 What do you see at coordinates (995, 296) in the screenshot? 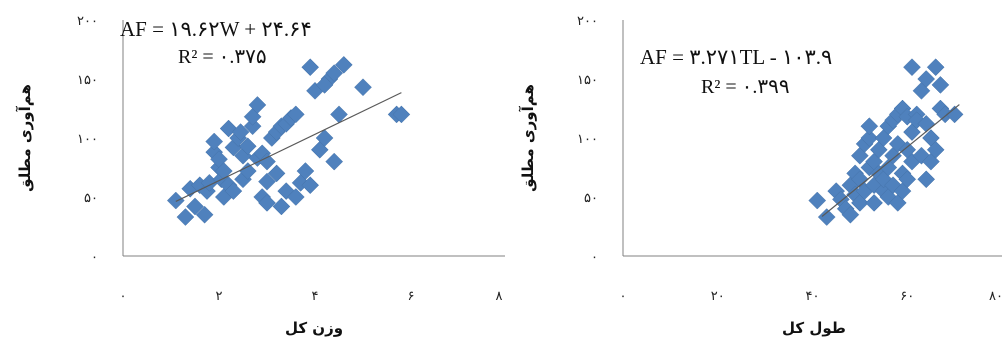
I see `x-tick-label: ٨٠` at bounding box center [995, 296].